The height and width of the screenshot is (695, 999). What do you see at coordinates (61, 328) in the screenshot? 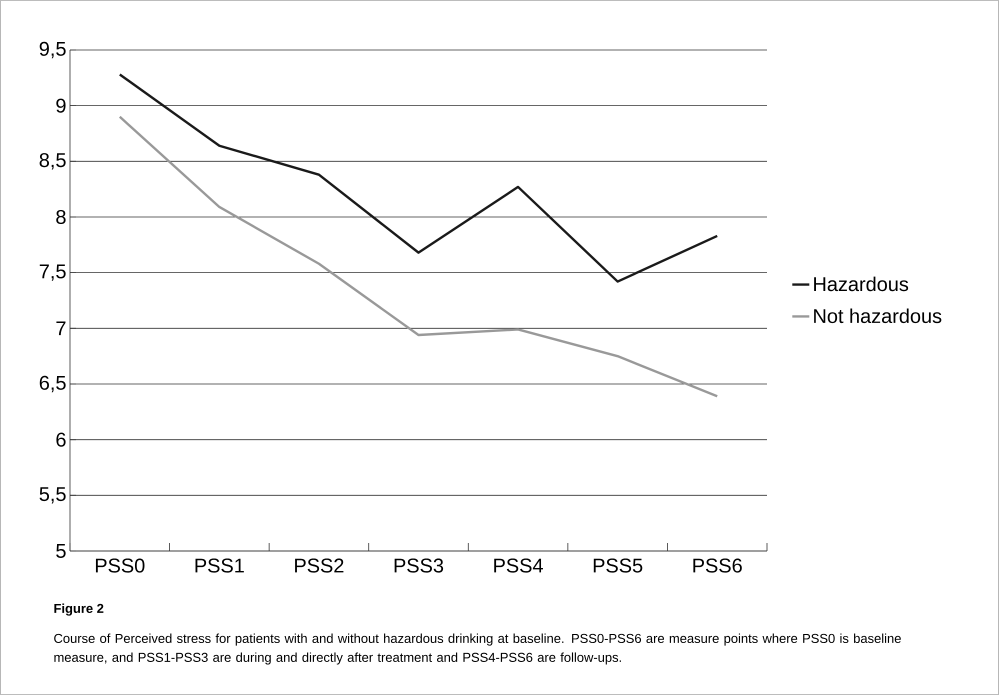
I see `y-tick-label: 7` at bounding box center [61, 328].